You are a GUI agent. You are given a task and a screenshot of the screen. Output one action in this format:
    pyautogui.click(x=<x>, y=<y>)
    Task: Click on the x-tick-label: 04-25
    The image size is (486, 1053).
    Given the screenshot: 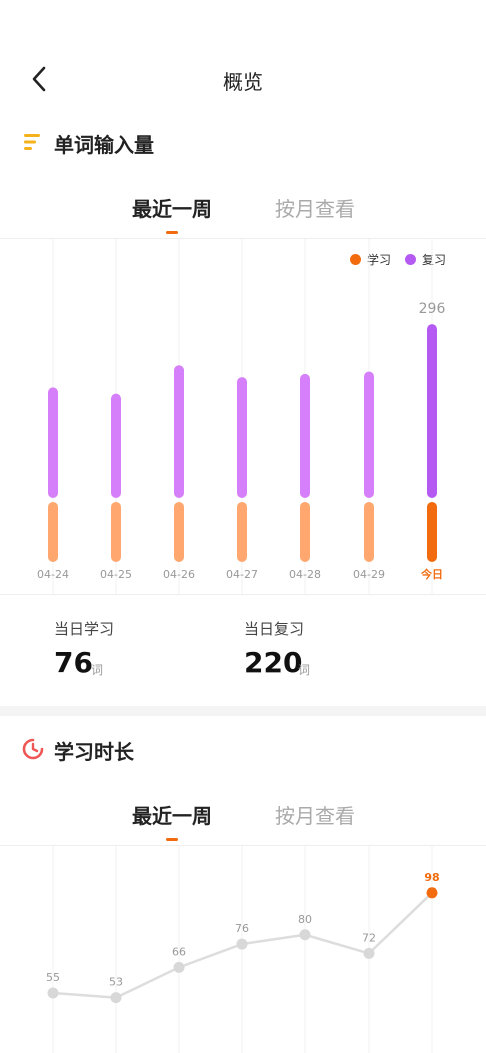 What is the action you would take?
    pyautogui.click(x=116, y=574)
    